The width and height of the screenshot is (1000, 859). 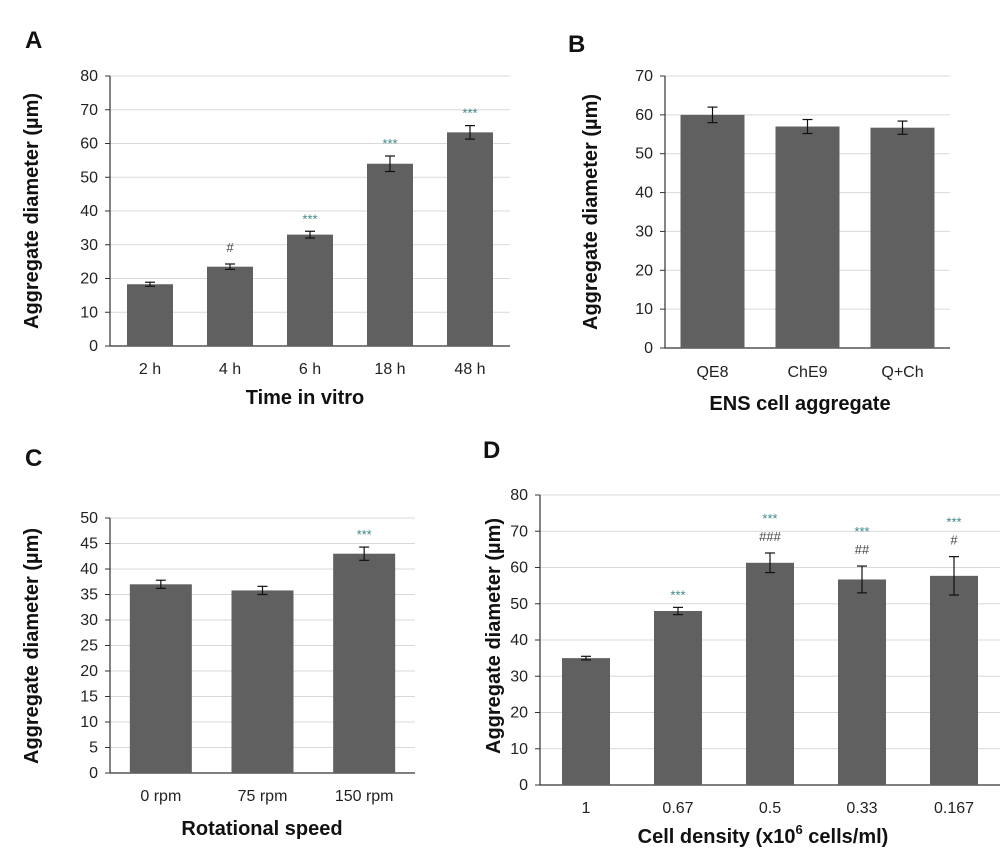 What do you see at coordinates (519, 604) in the screenshot?
I see `panel-d-ytick-label: 50` at bounding box center [519, 604].